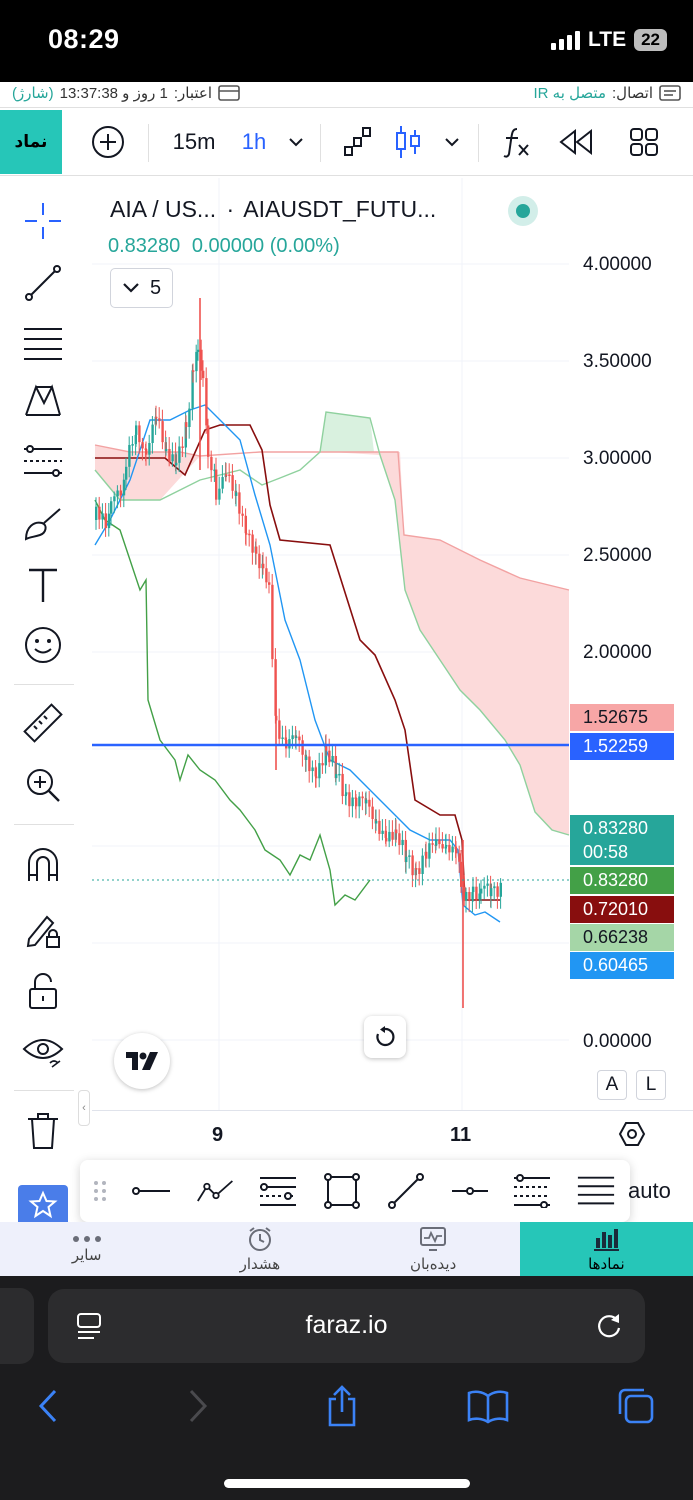  What do you see at coordinates (43, 929) in the screenshot?
I see `lock-drawing-tool` at bounding box center [43, 929].